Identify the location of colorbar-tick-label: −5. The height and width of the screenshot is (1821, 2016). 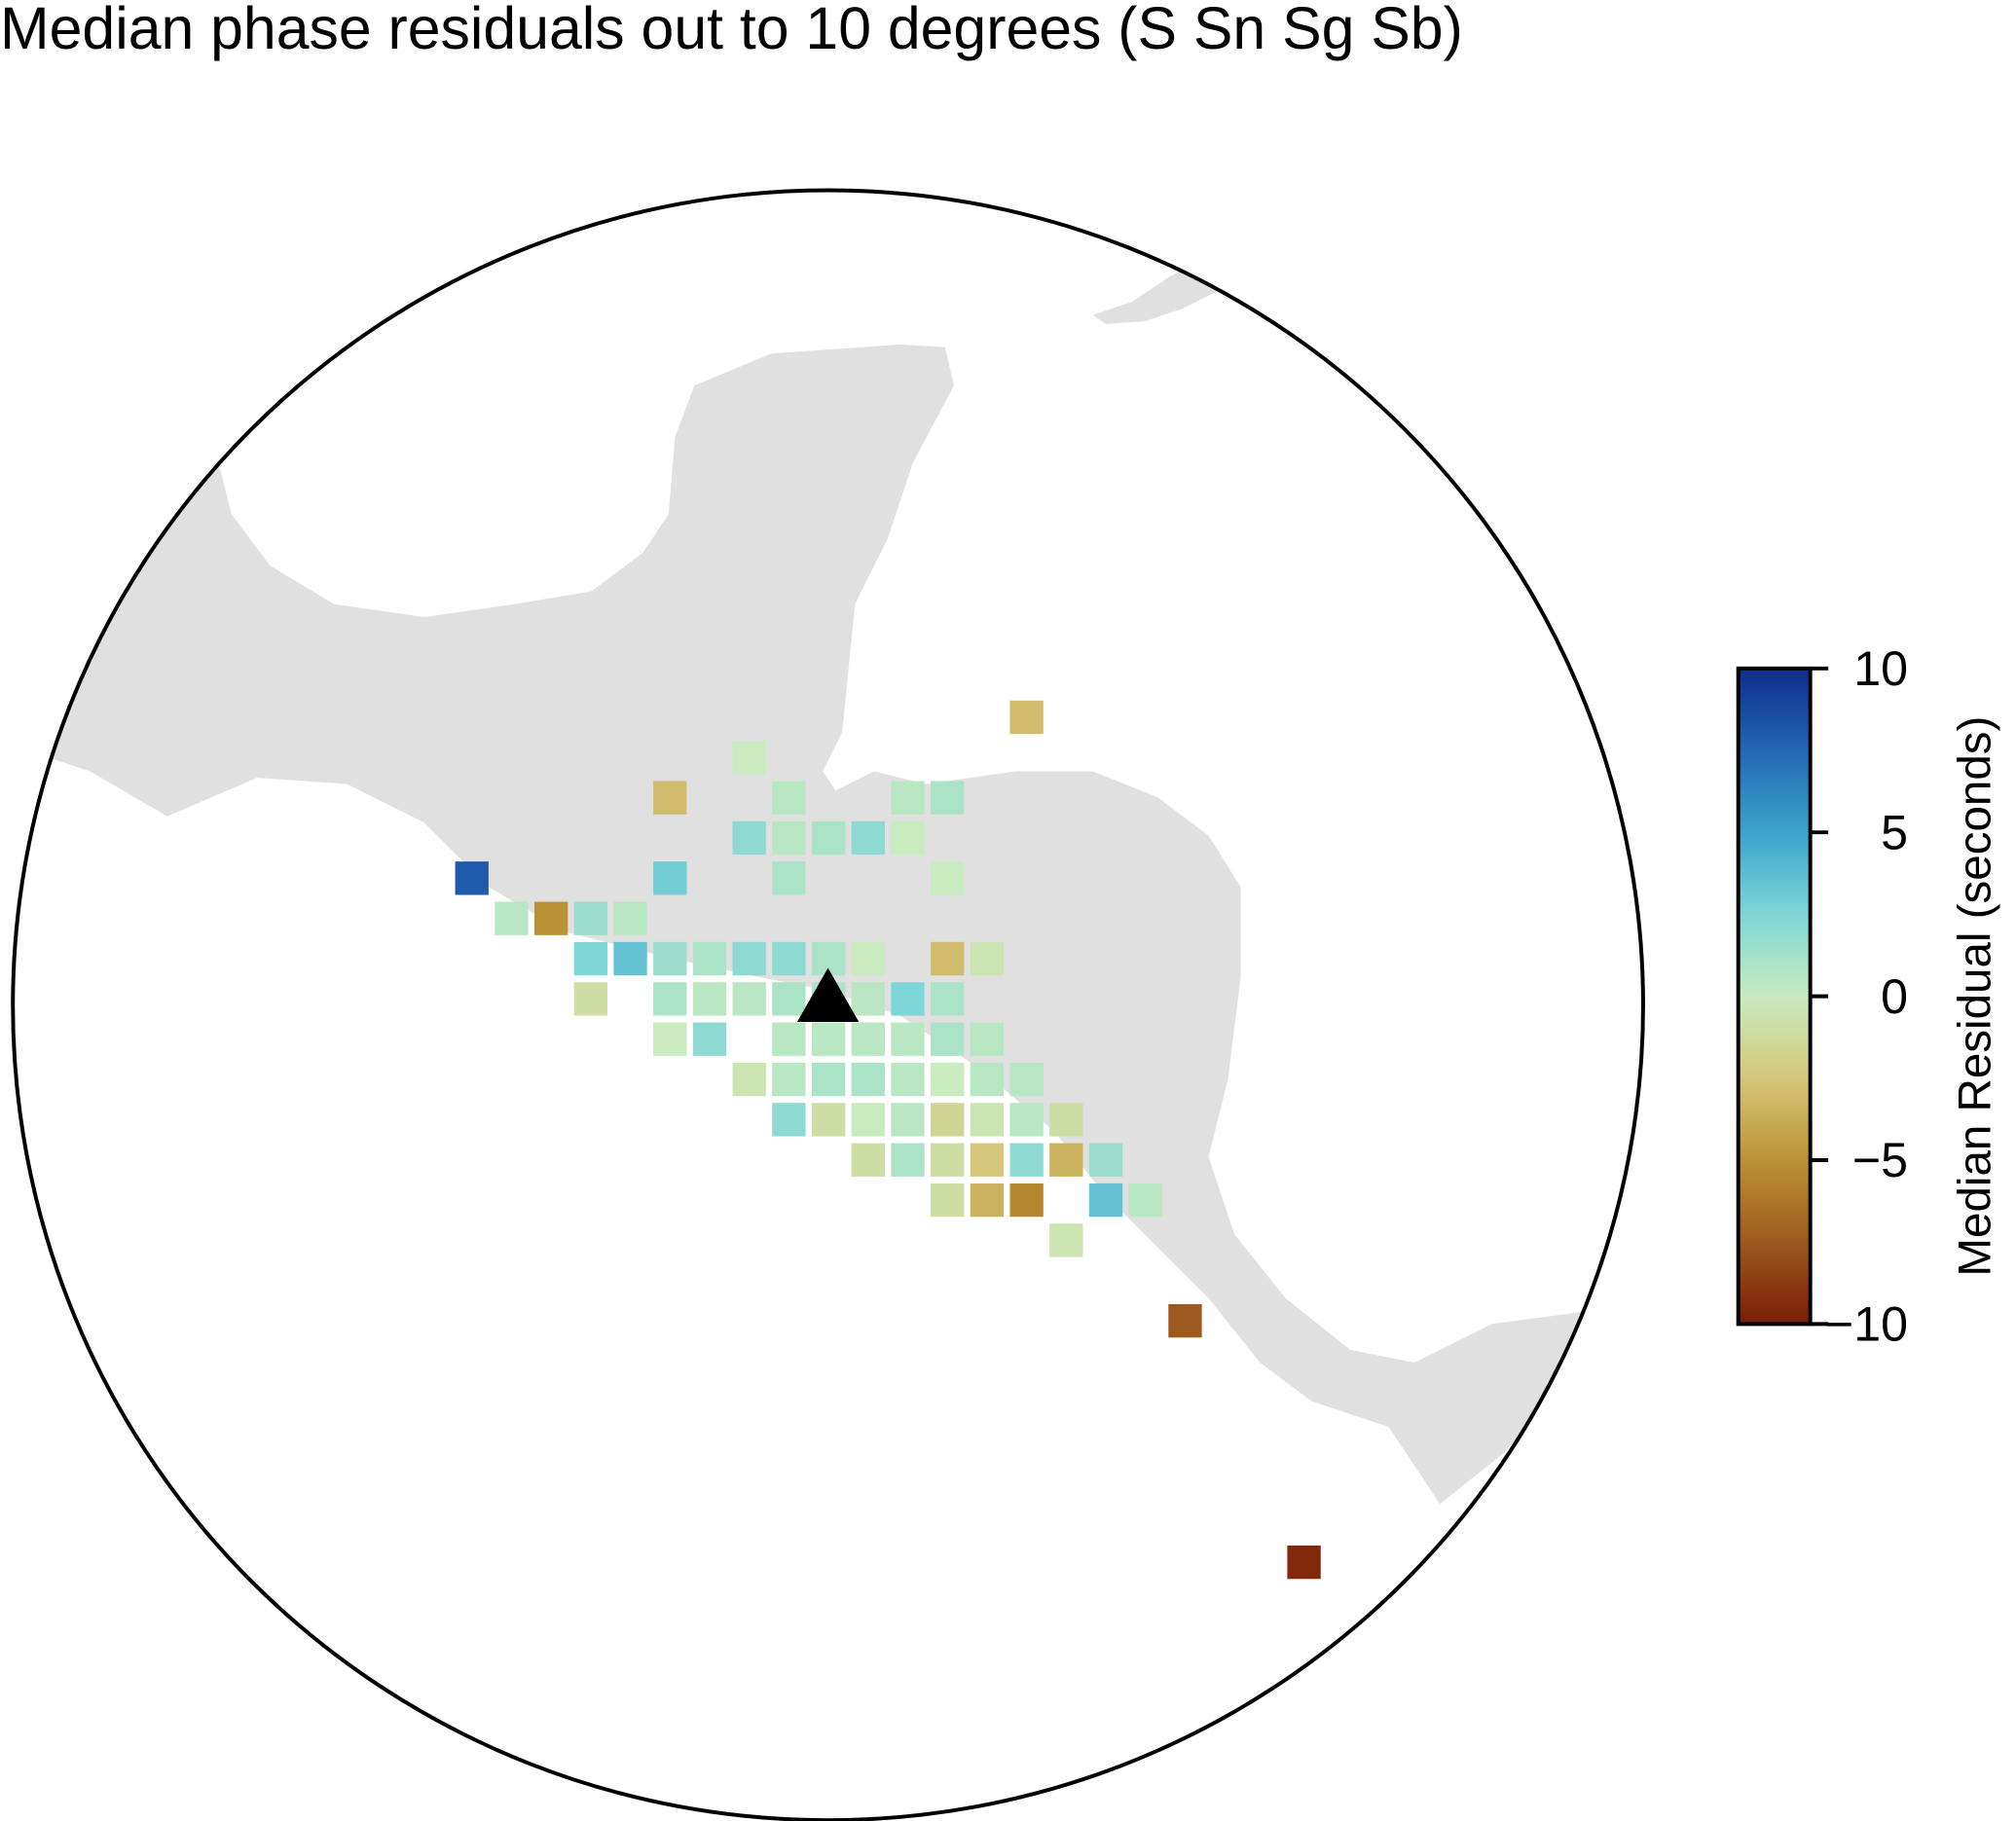
(1880, 1160).